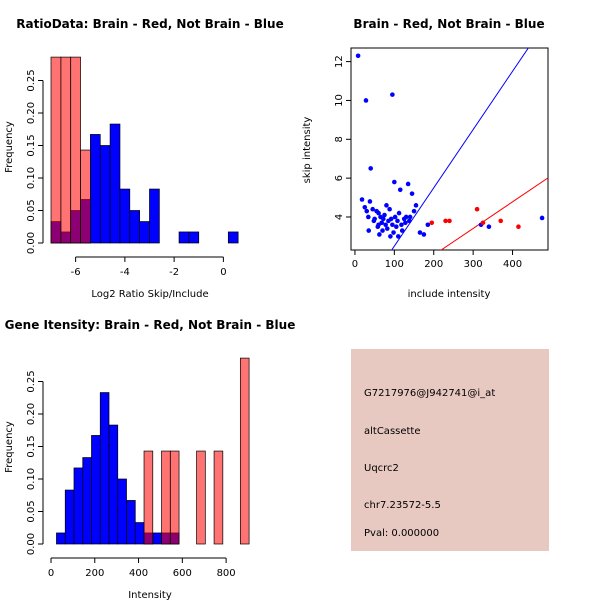  Describe the element at coordinates (473, 264) in the screenshot. I see `x-tick-label: 300` at that location.